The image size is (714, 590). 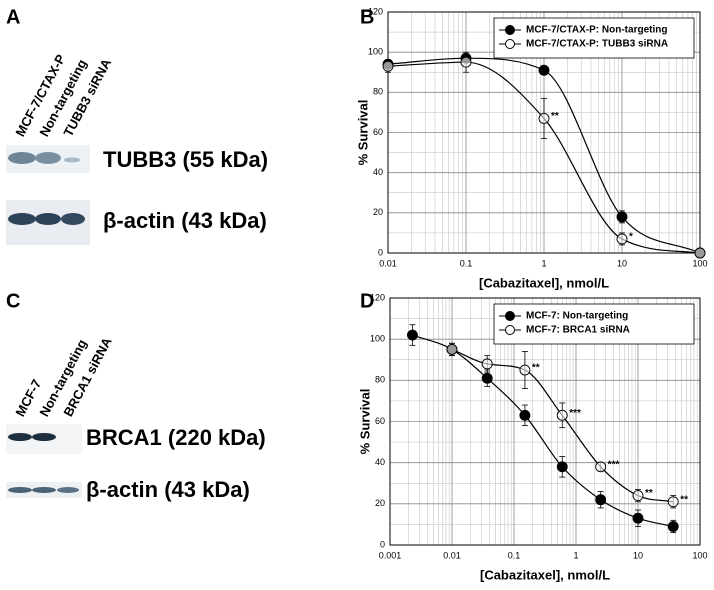 I want to click on band-label: TUBB3 (55 kDa), so click(x=185, y=159).